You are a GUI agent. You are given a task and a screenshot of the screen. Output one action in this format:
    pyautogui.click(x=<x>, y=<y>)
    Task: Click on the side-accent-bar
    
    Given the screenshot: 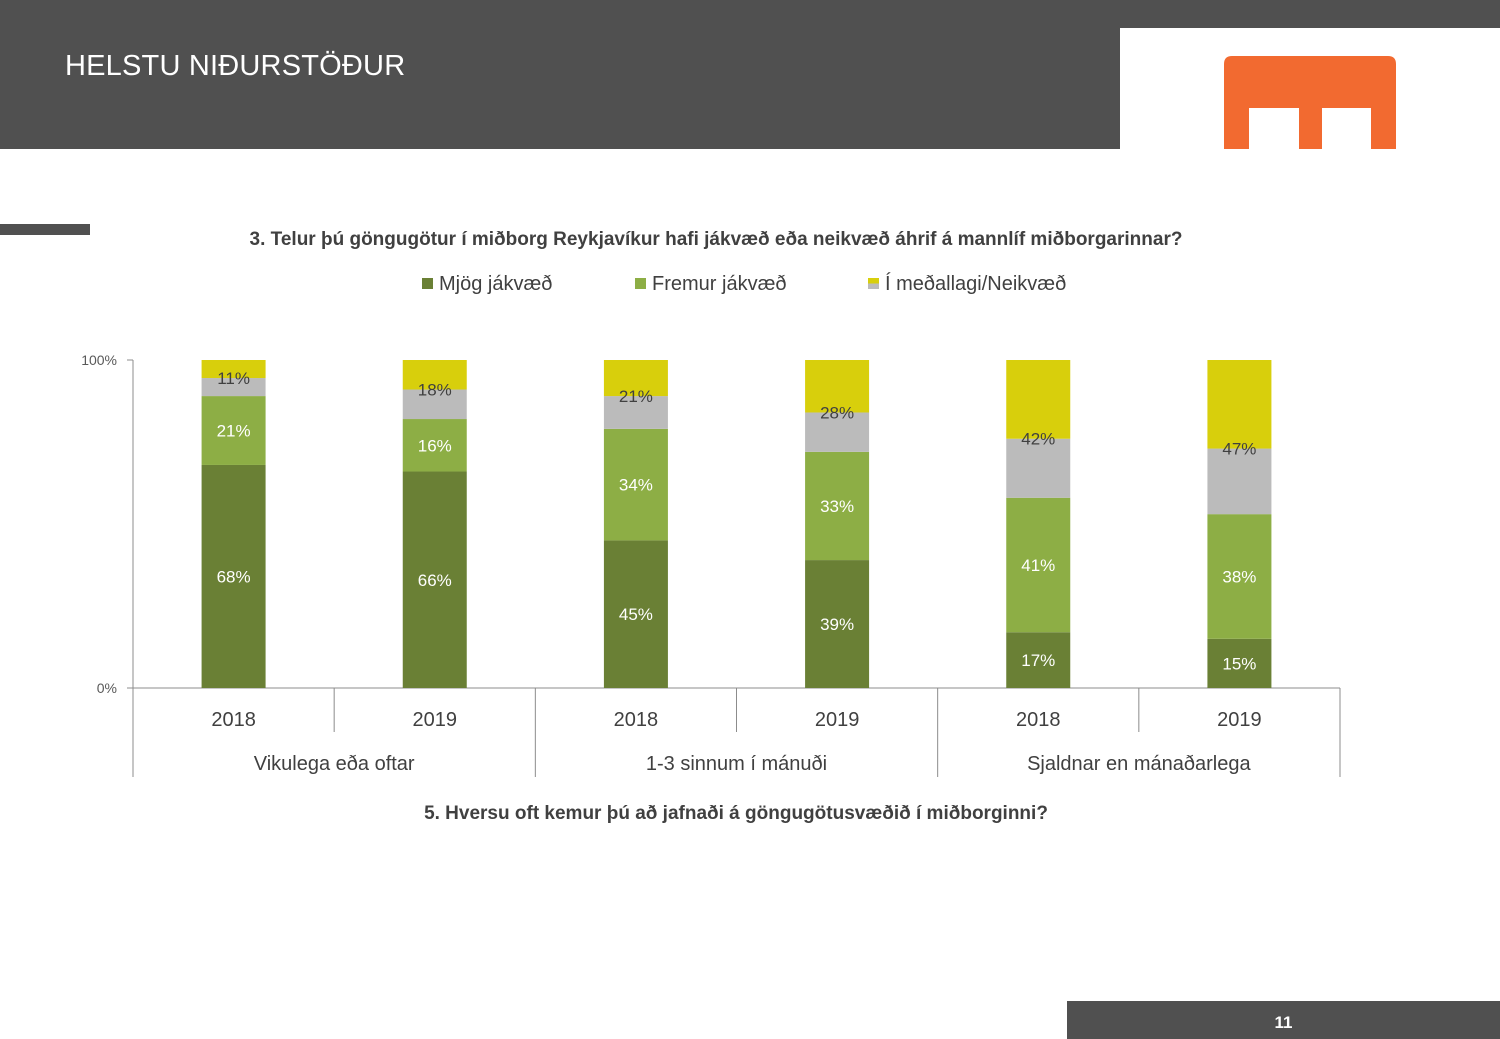 What is the action you would take?
    pyautogui.click(x=45, y=229)
    